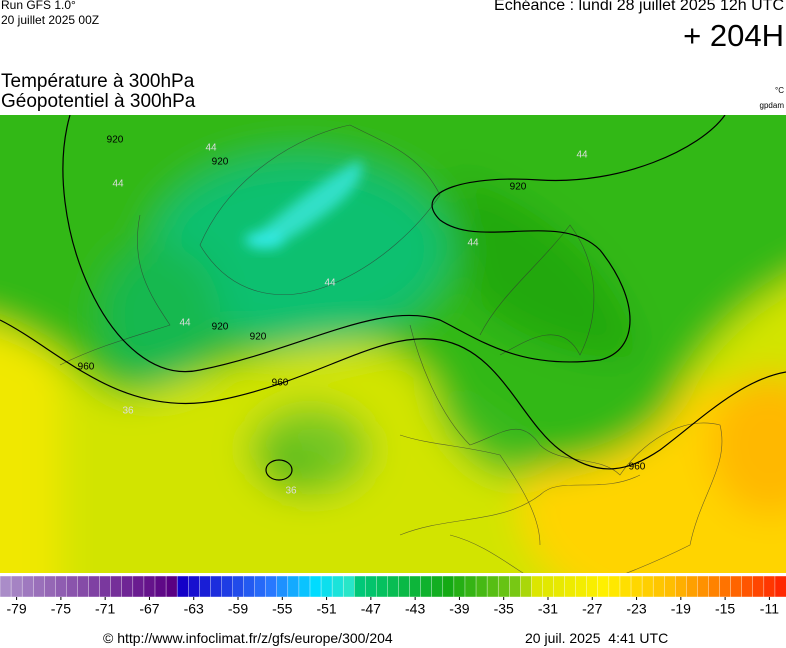 This screenshot has width=786, height=648. Describe the element at coordinates (282, 609) in the screenshot. I see `tick-label: -55` at that location.